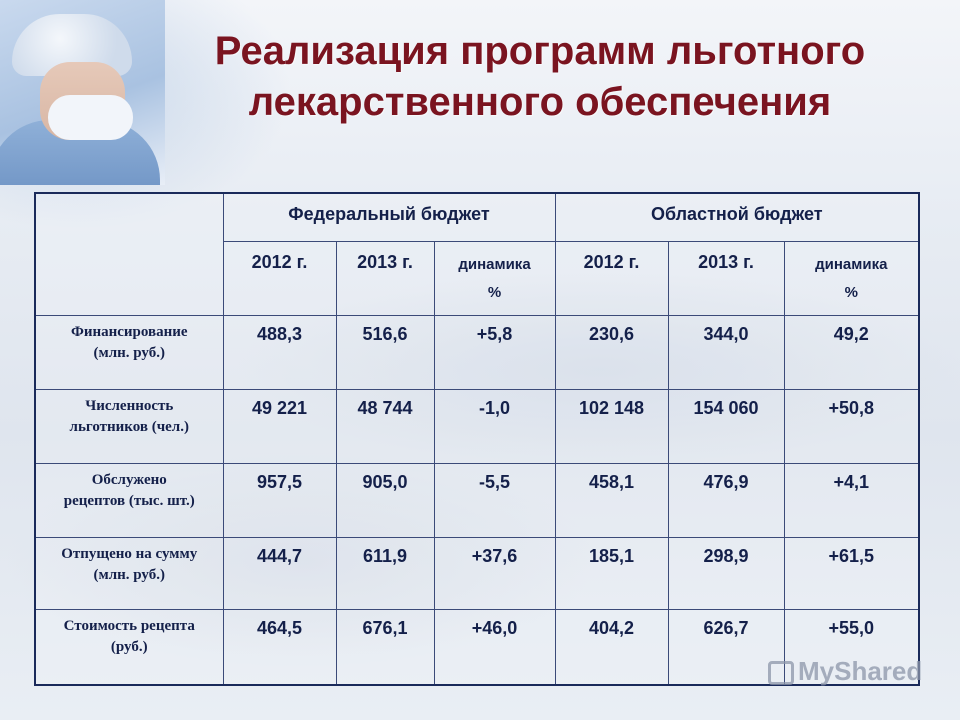 This screenshot has width=960, height=720. Describe the element at coordinates (129, 553) in the screenshot. I see `row-label-line1: Отпущено на сумму` at that location.